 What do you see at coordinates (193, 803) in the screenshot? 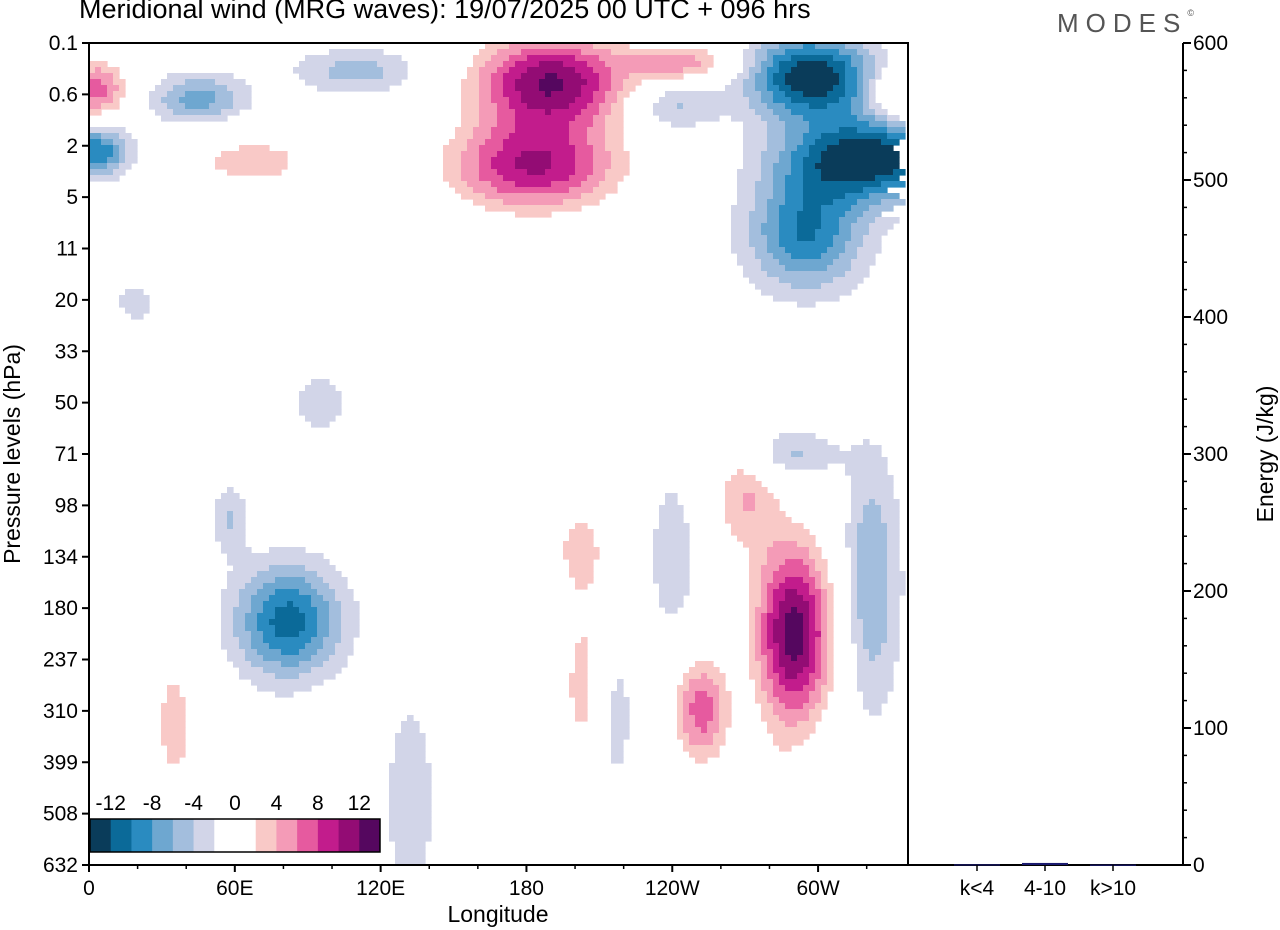
I see `colorbar-label: -4` at bounding box center [193, 803].